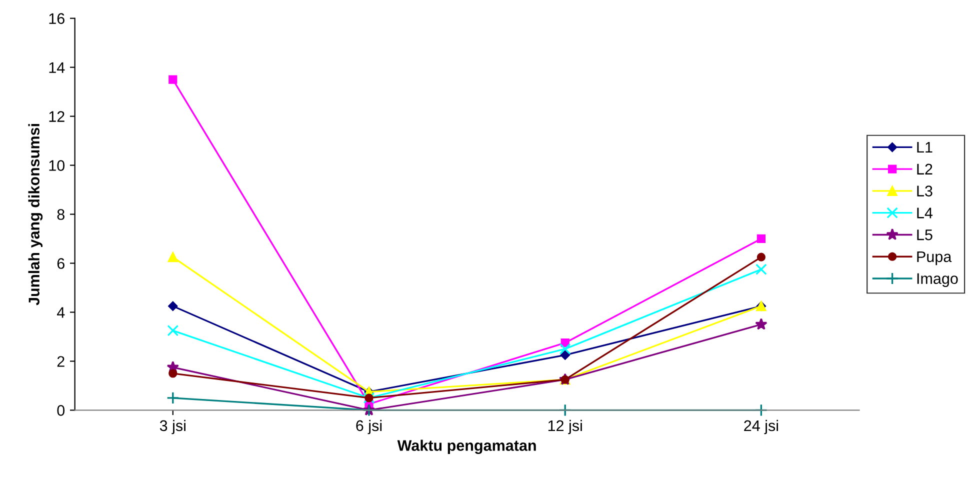 The width and height of the screenshot is (972, 482). Describe the element at coordinates (937, 280) in the screenshot. I see `legend-label: Imago` at that location.